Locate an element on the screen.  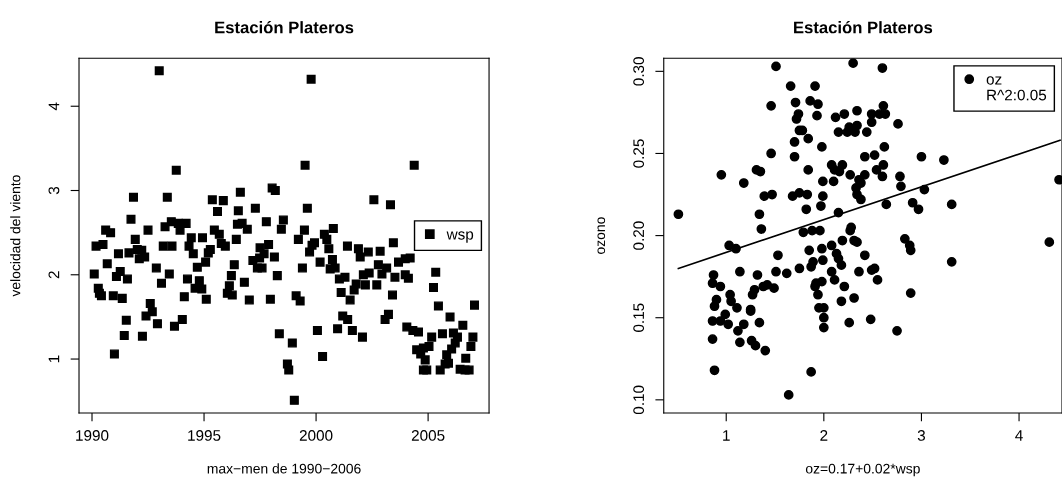
y-tick-label: 0.15 is located at coordinates (639, 317).